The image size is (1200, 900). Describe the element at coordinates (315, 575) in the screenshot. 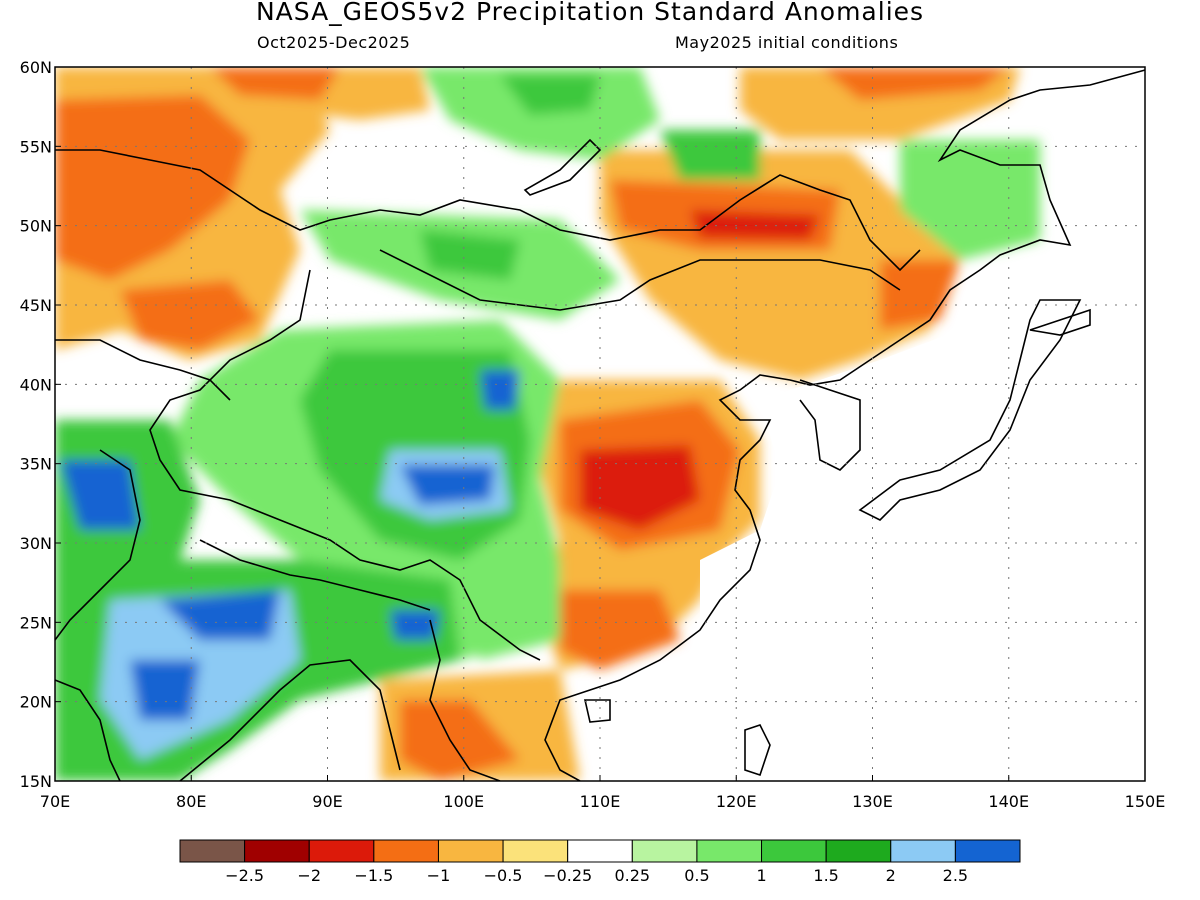

I see `border-himalaya` at that location.